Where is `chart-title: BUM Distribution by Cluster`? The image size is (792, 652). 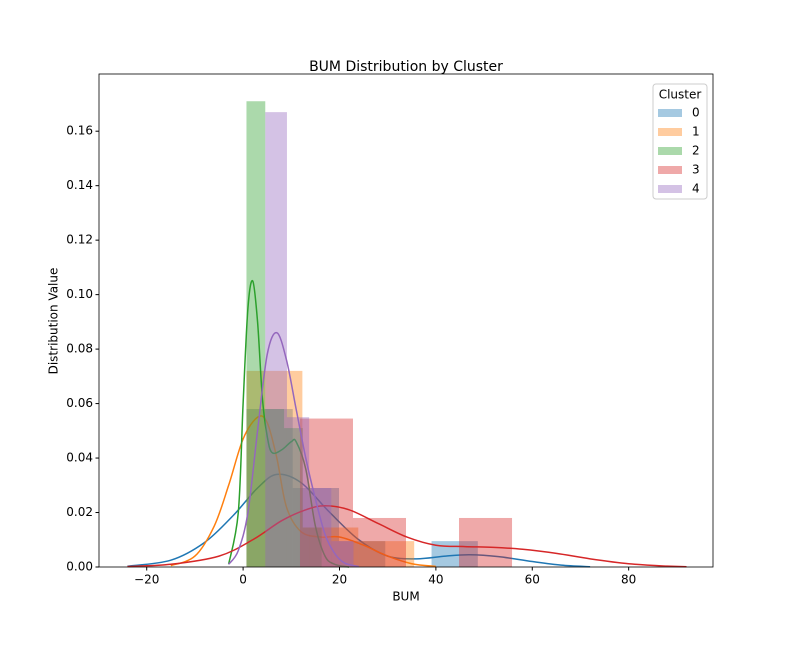 chart-title: BUM Distribution by Cluster is located at coordinates (406, 67).